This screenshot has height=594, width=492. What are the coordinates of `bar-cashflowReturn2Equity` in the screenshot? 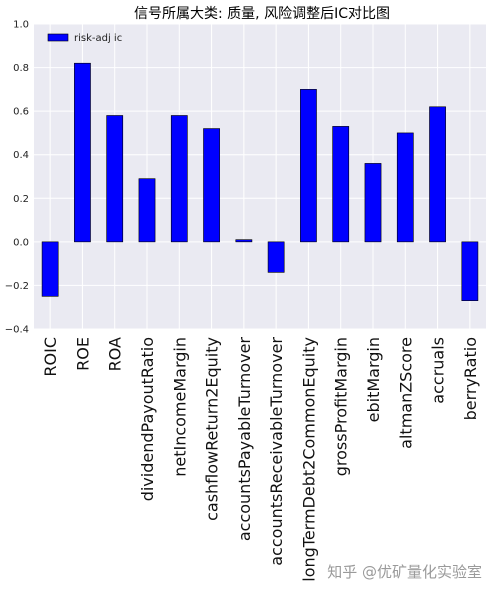 It's located at (211, 185).